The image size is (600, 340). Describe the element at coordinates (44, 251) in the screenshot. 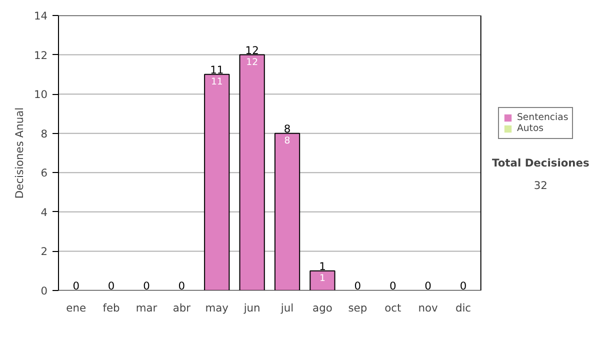

I see `y-tick-label: 2` at that location.